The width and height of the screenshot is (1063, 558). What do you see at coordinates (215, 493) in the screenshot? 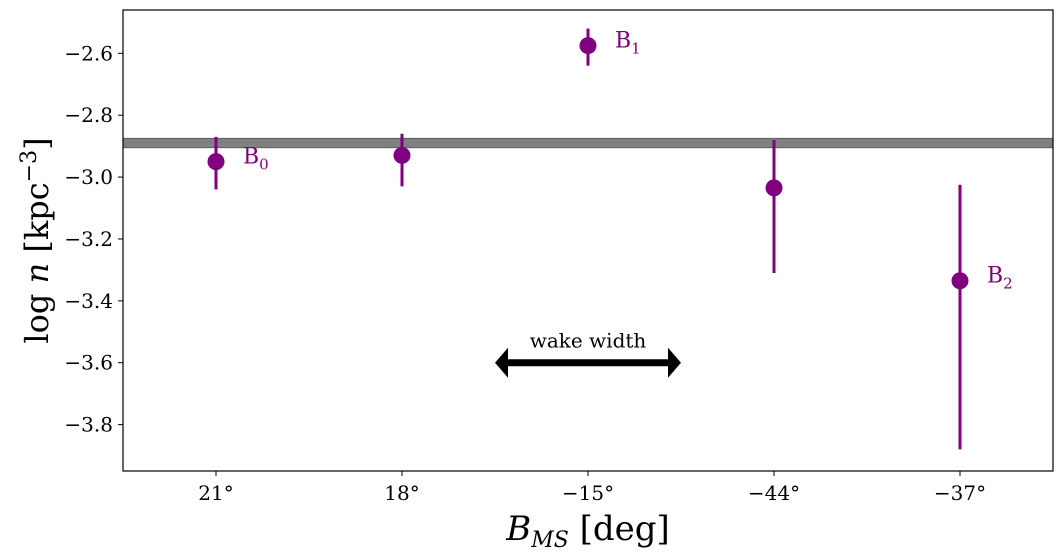
I see `x-tick-label: 21°` at bounding box center [215, 493].